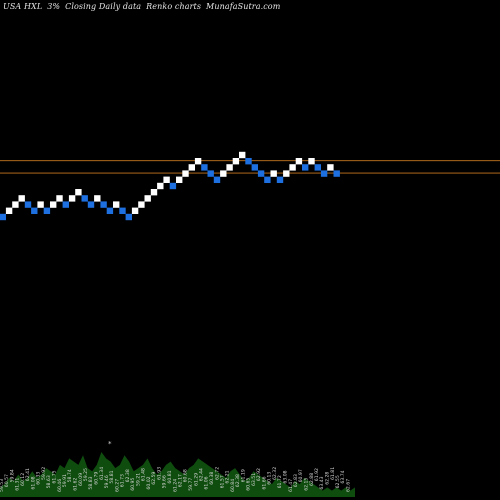 The image size is (500, 500). What do you see at coordinates (34, 482) in the screenshot?
I see `volume-label-6: 61.08` at bounding box center [34, 482].